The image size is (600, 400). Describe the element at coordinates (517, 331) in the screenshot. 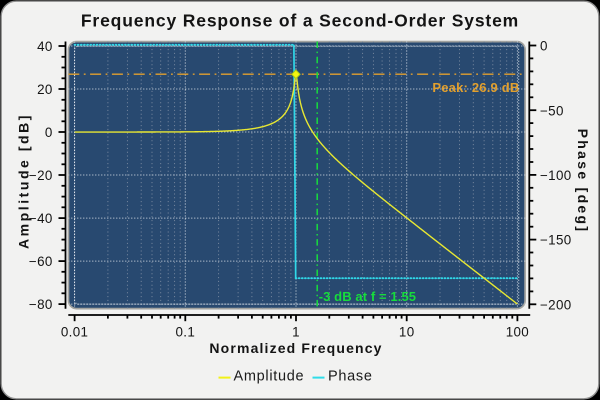

I see `svg-text: 100` at that location.